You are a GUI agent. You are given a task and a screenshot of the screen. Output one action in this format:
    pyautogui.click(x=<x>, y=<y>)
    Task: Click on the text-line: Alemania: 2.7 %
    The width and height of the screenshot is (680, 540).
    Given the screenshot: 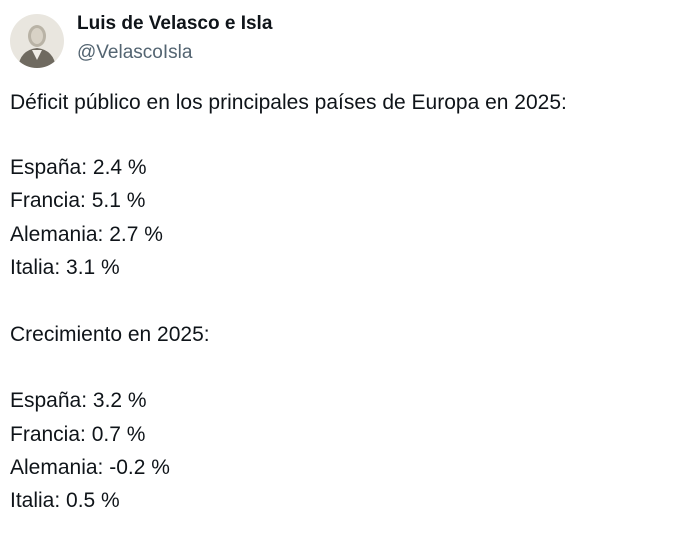 What is the action you would take?
    pyautogui.click(x=86, y=234)
    